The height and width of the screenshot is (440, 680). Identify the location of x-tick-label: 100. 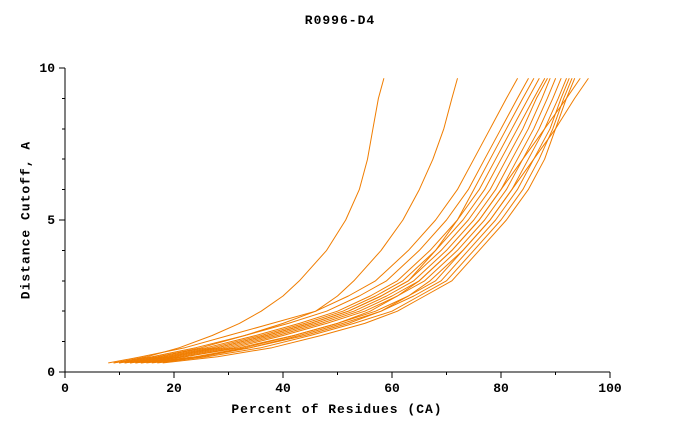
(610, 388).